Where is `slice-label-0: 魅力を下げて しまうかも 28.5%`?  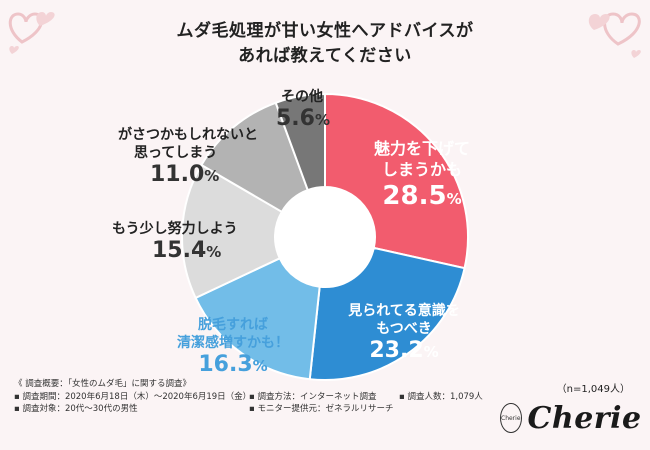
slice-label-0: 魅力を下げて しまうかも 28.5% is located at coordinates (422, 176).